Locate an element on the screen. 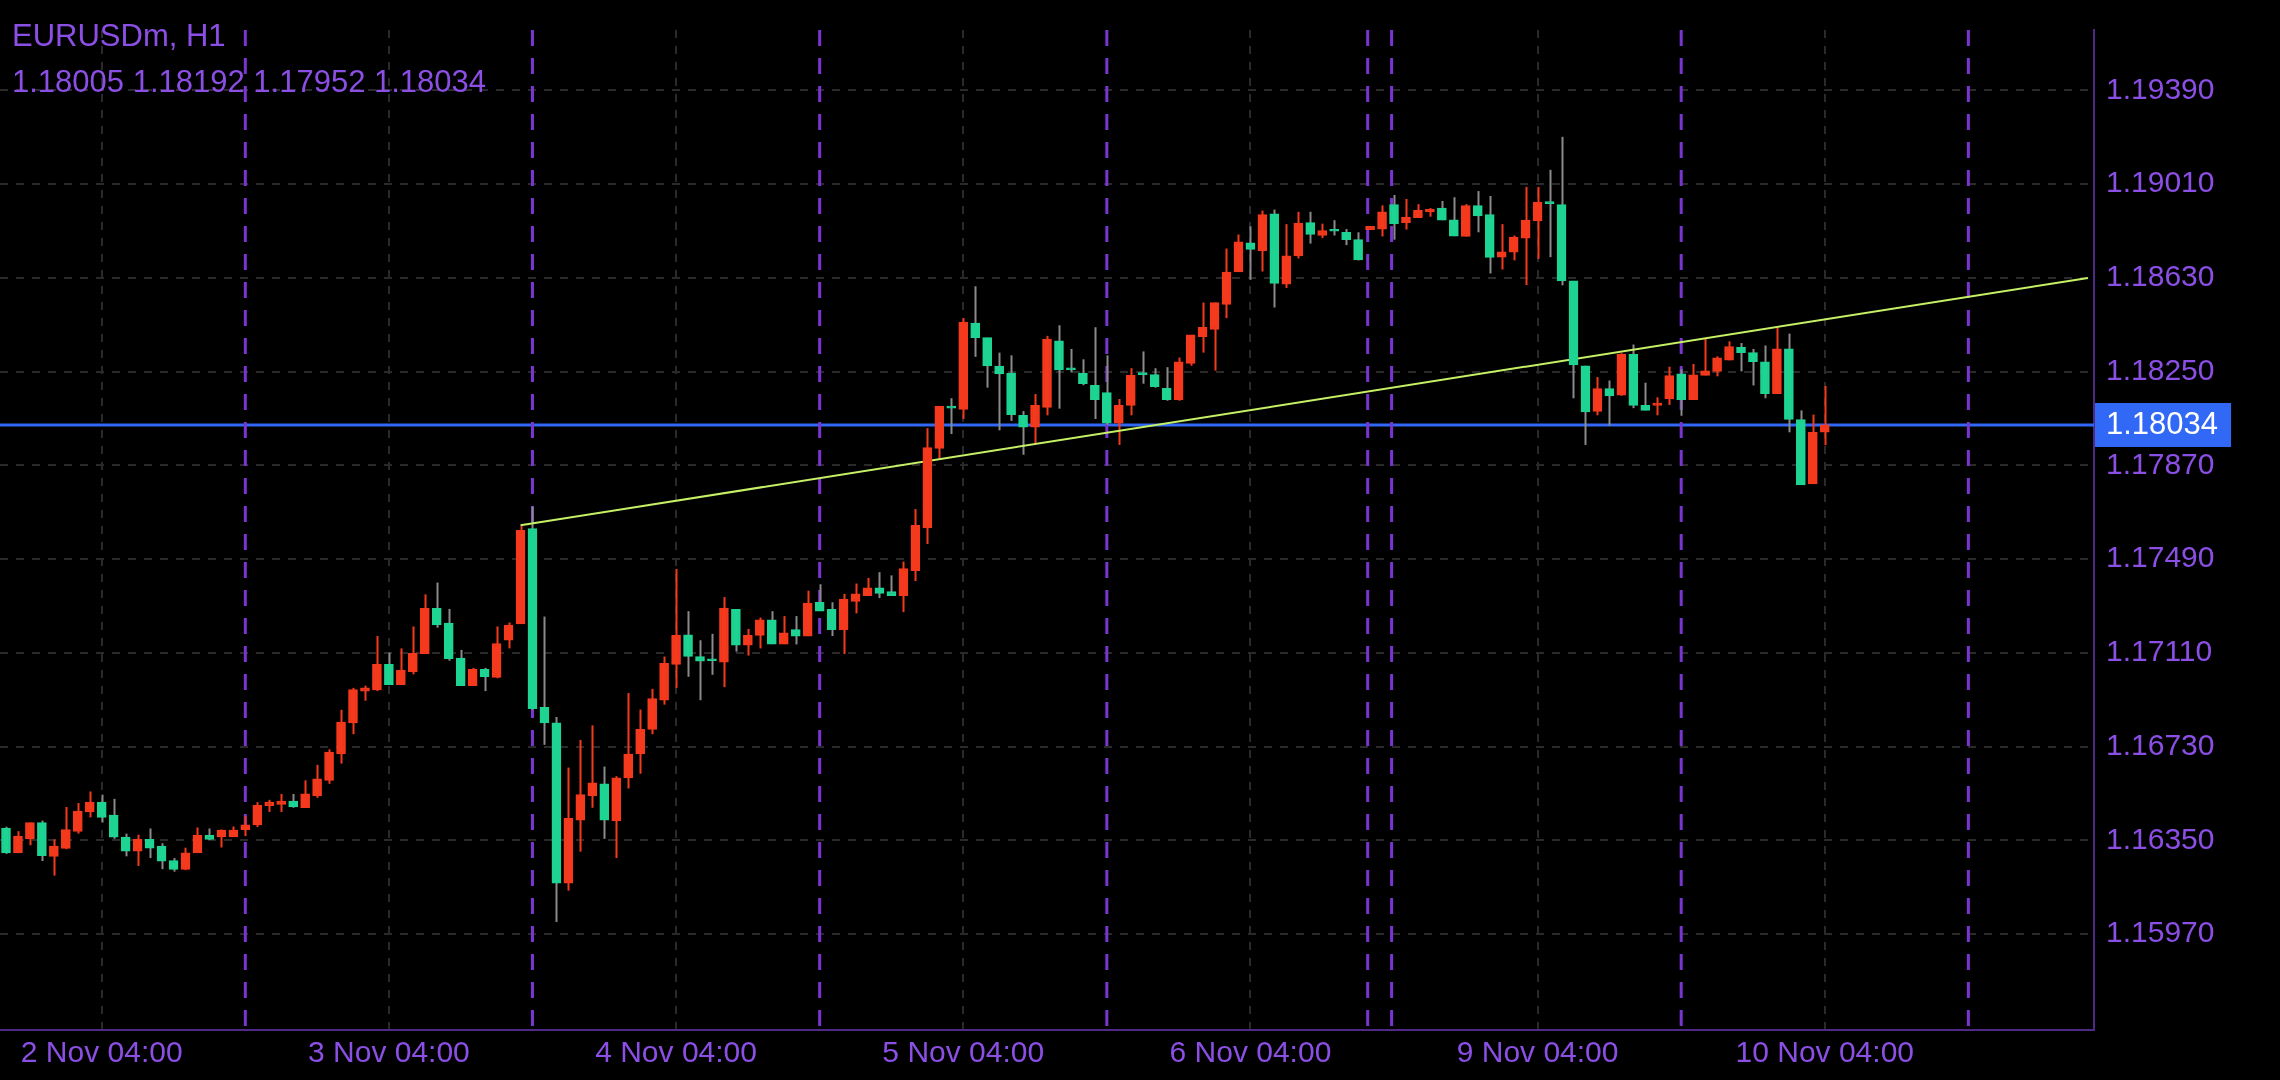 The width and height of the screenshot is (2280, 1080). ref-line-label: 1.18034 is located at coordinates (2162, 424).